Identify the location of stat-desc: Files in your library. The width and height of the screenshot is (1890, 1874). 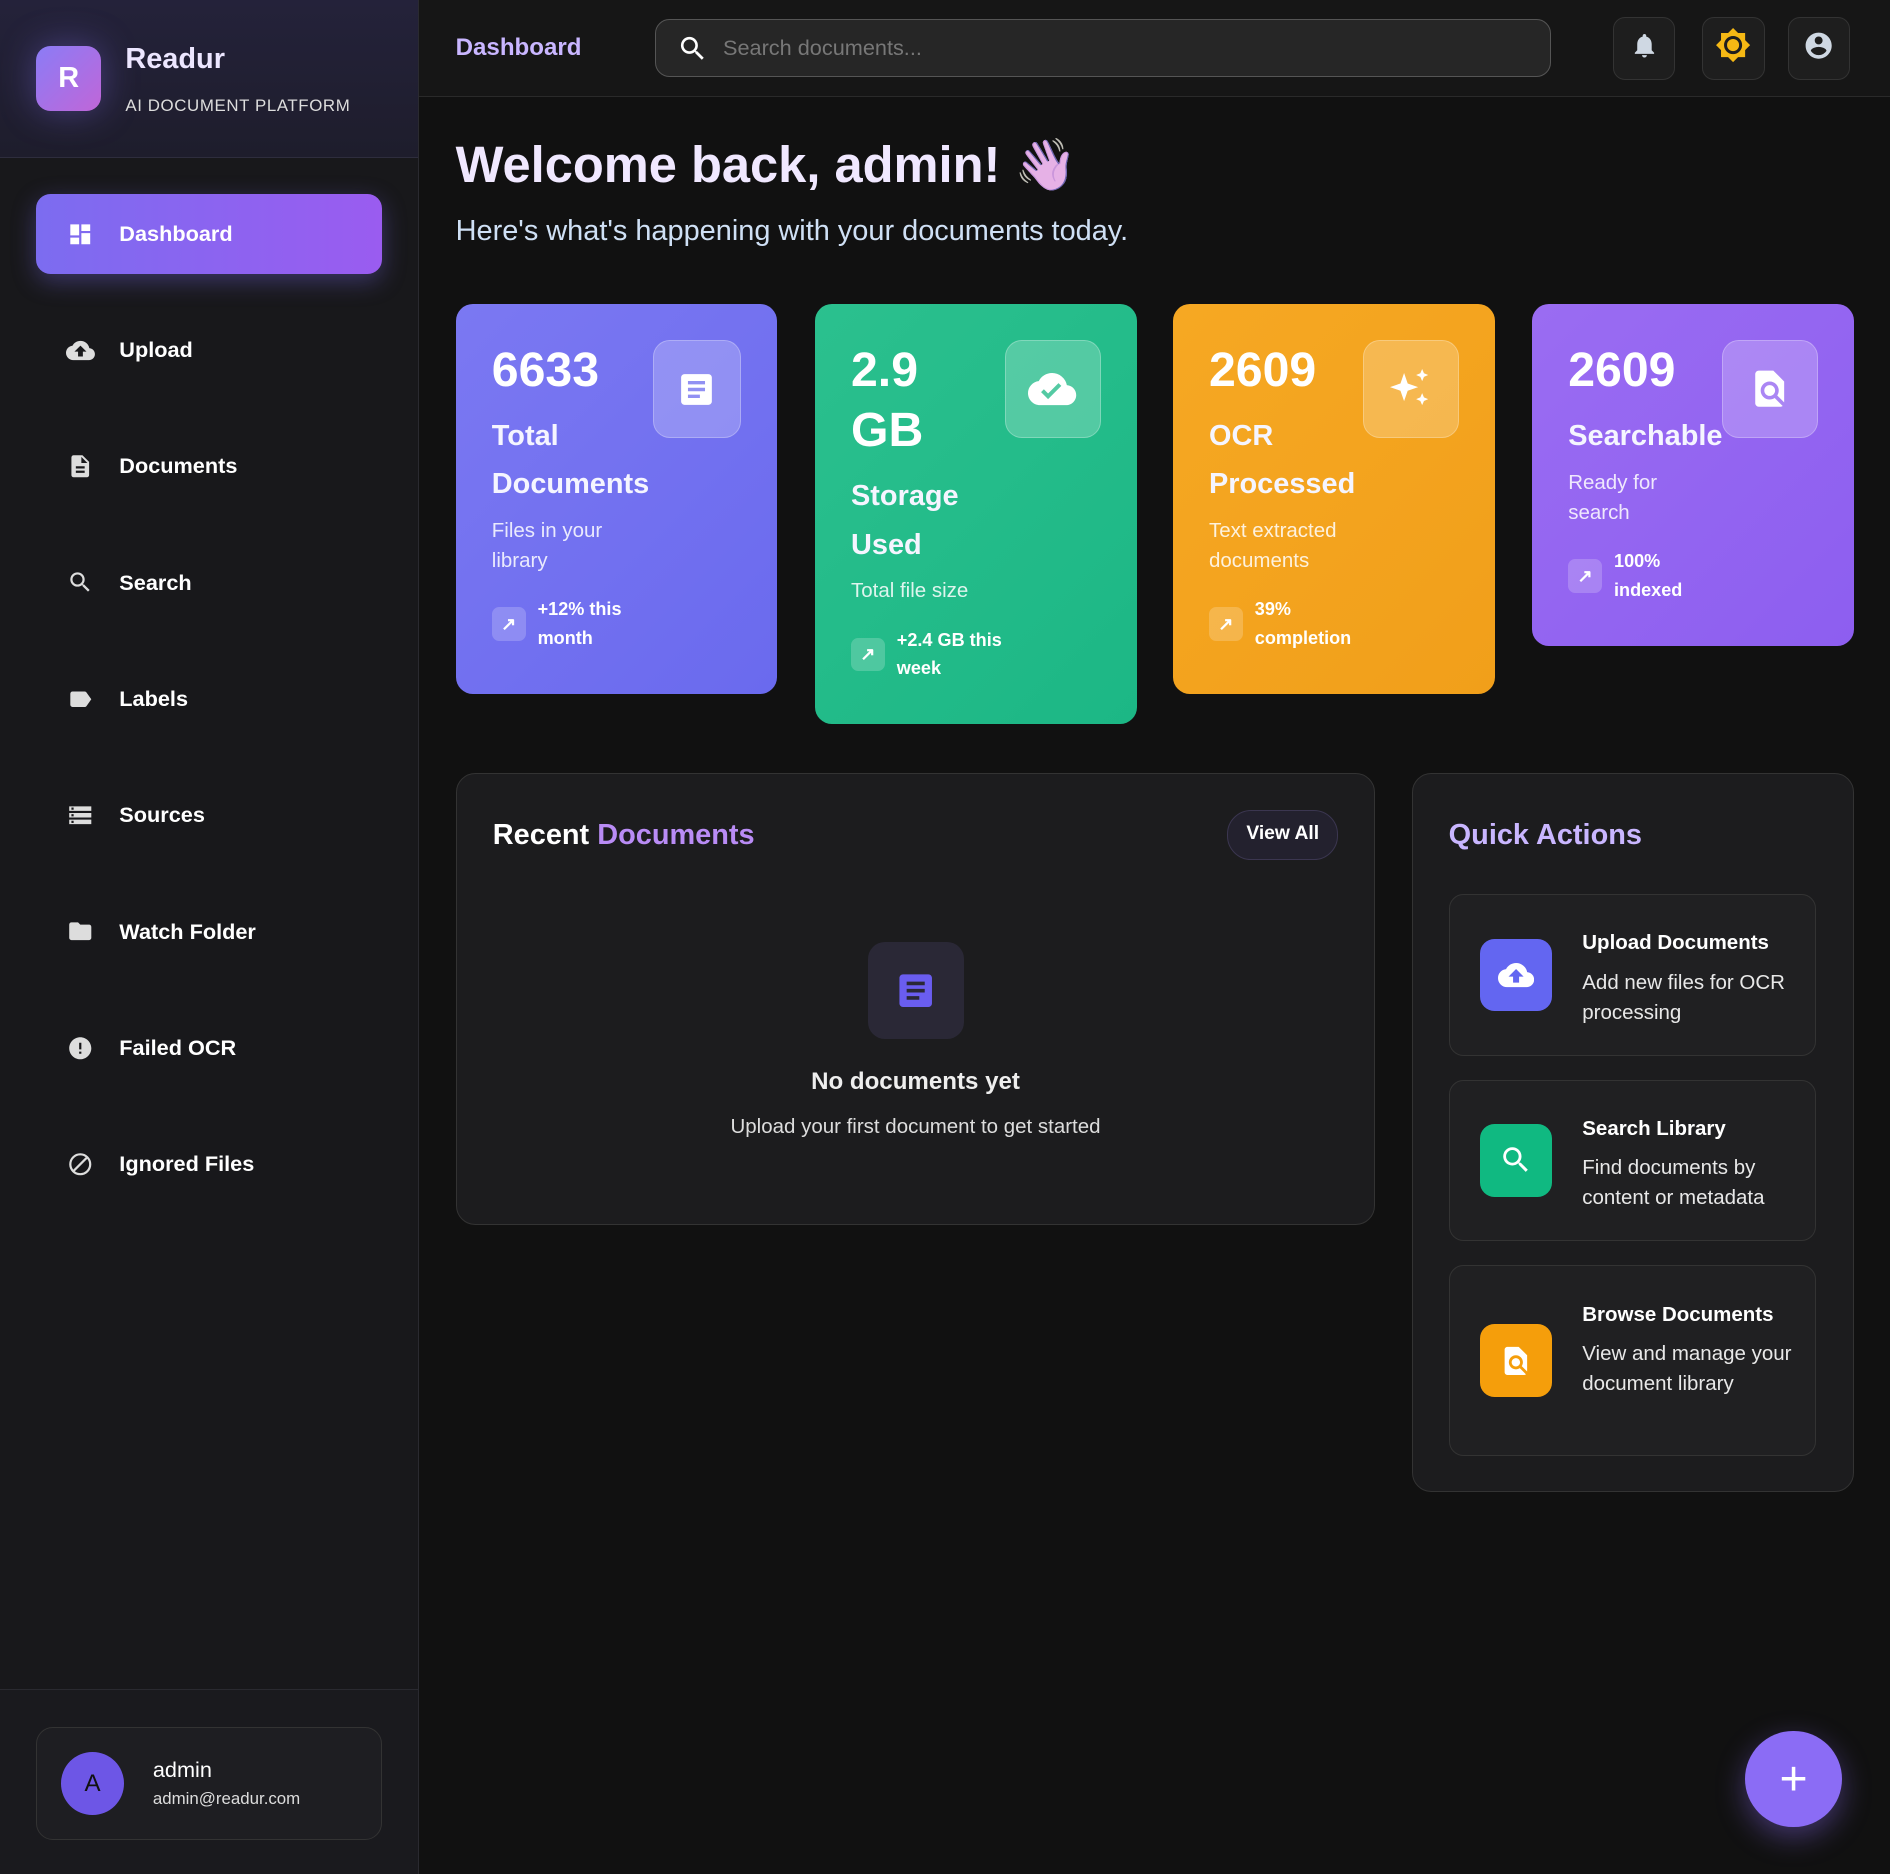
(547, 545).